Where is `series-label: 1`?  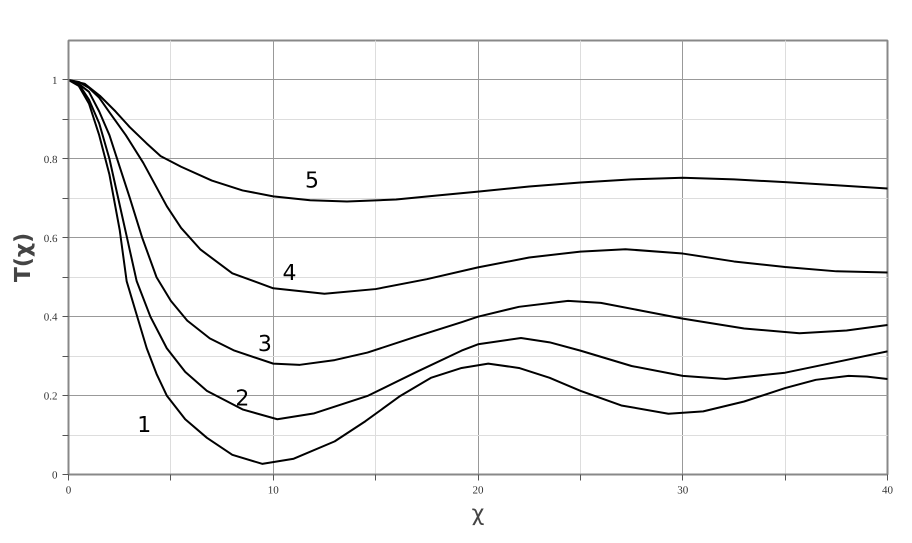
series-label: 1 is located at coordinates (144, 425).